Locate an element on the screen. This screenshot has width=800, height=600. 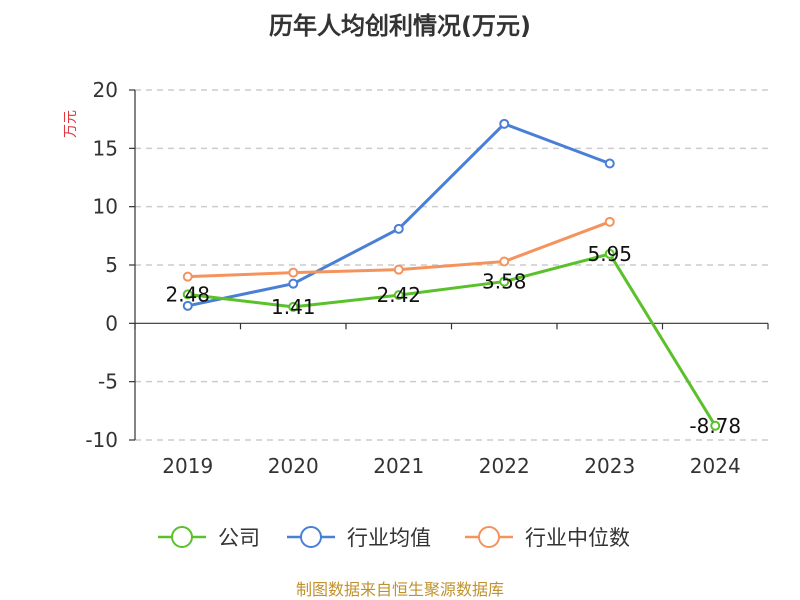
y-tick-label: 0 is located at coordinates (111, 323).